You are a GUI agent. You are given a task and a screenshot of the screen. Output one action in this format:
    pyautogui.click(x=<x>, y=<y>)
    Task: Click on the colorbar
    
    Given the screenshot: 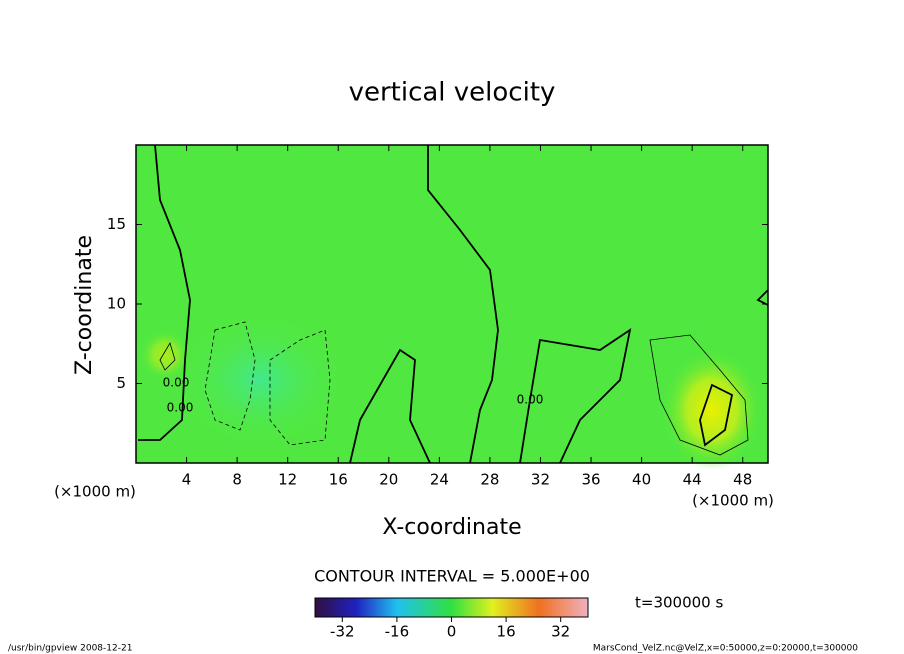 What is the action you would take?
    pyautogui.click(x=451, y=607)
    